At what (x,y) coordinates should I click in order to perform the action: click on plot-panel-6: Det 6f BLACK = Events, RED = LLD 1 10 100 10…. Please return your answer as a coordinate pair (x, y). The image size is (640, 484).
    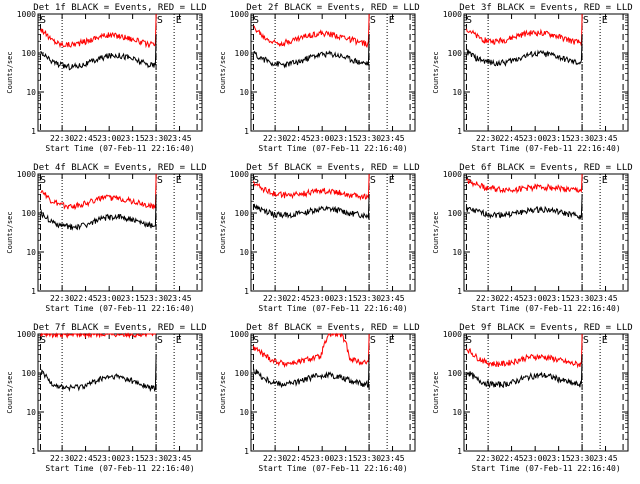
    Looking at the image, I should click on (532, 238).